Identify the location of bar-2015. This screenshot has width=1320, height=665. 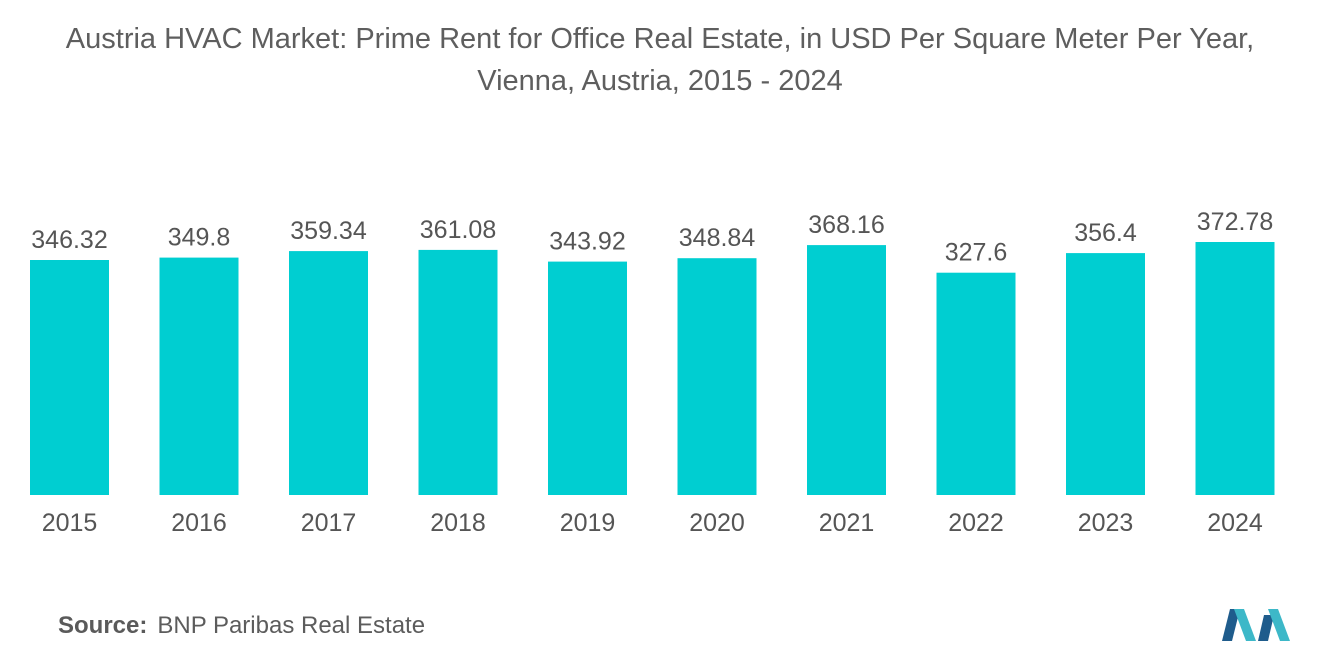
(69, 377).